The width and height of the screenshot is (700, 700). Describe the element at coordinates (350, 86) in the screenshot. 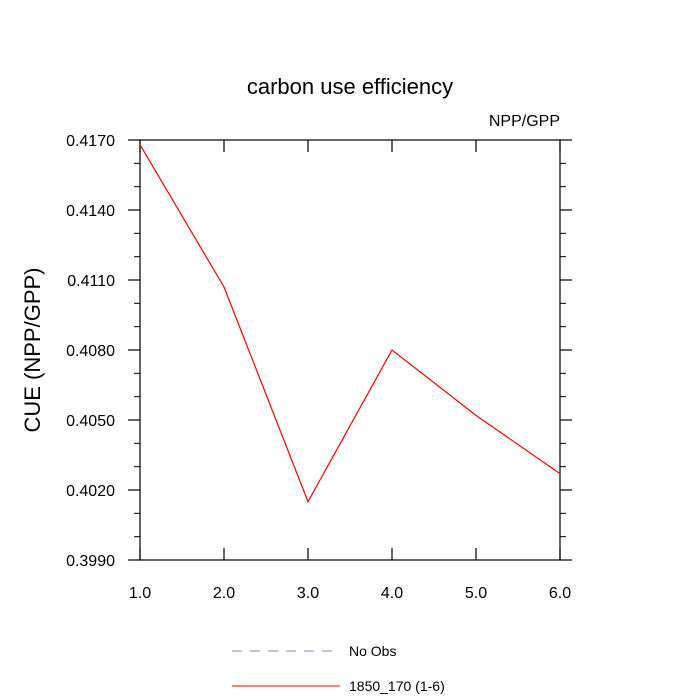

I see `chart-title: carbon use efficiency` at that location.